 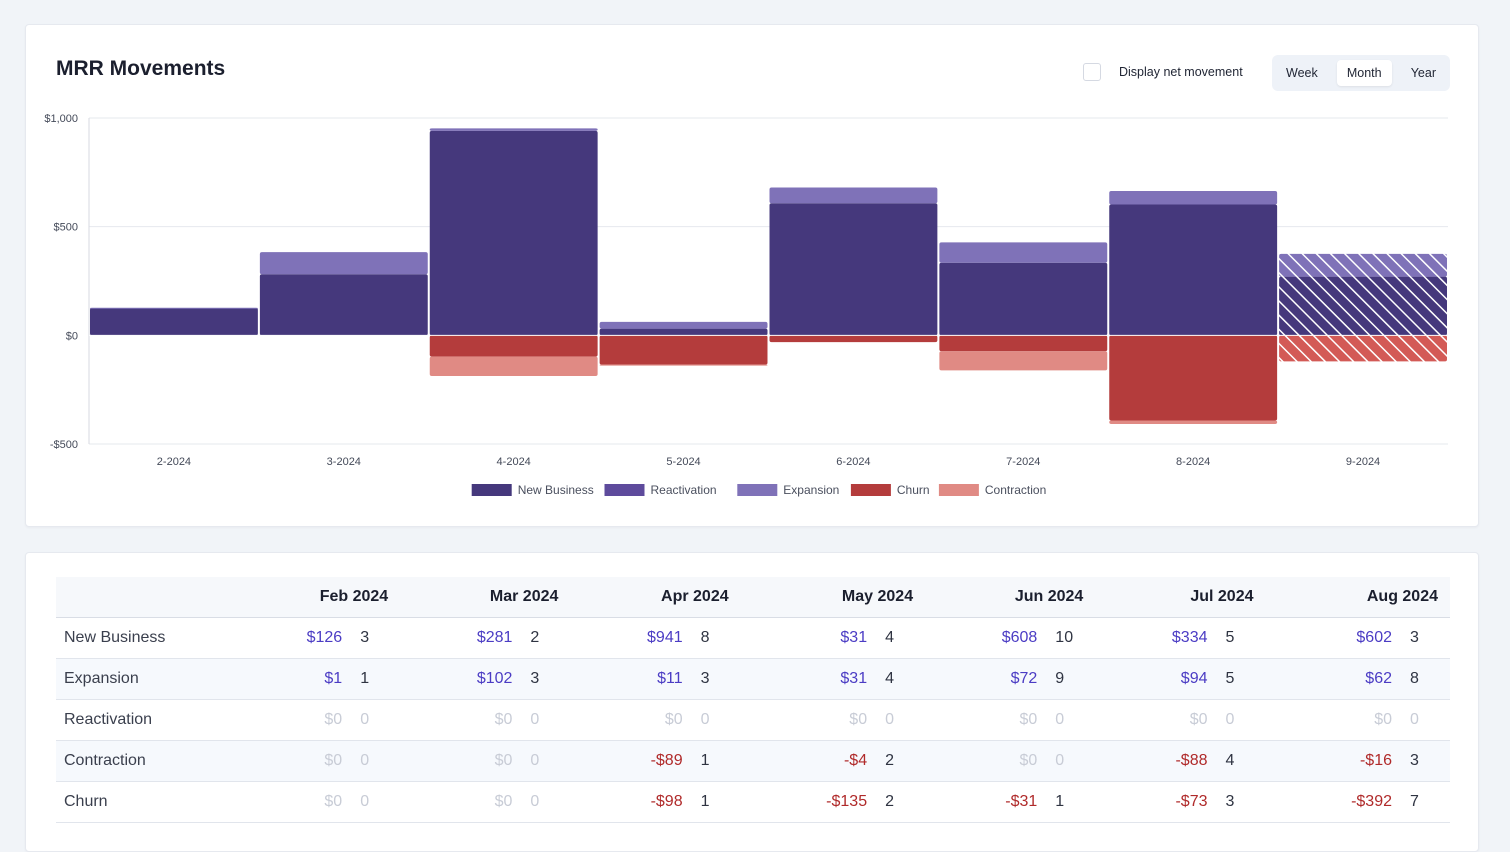 I want to click on legend-label: Churn, so click(x=913, y=490).